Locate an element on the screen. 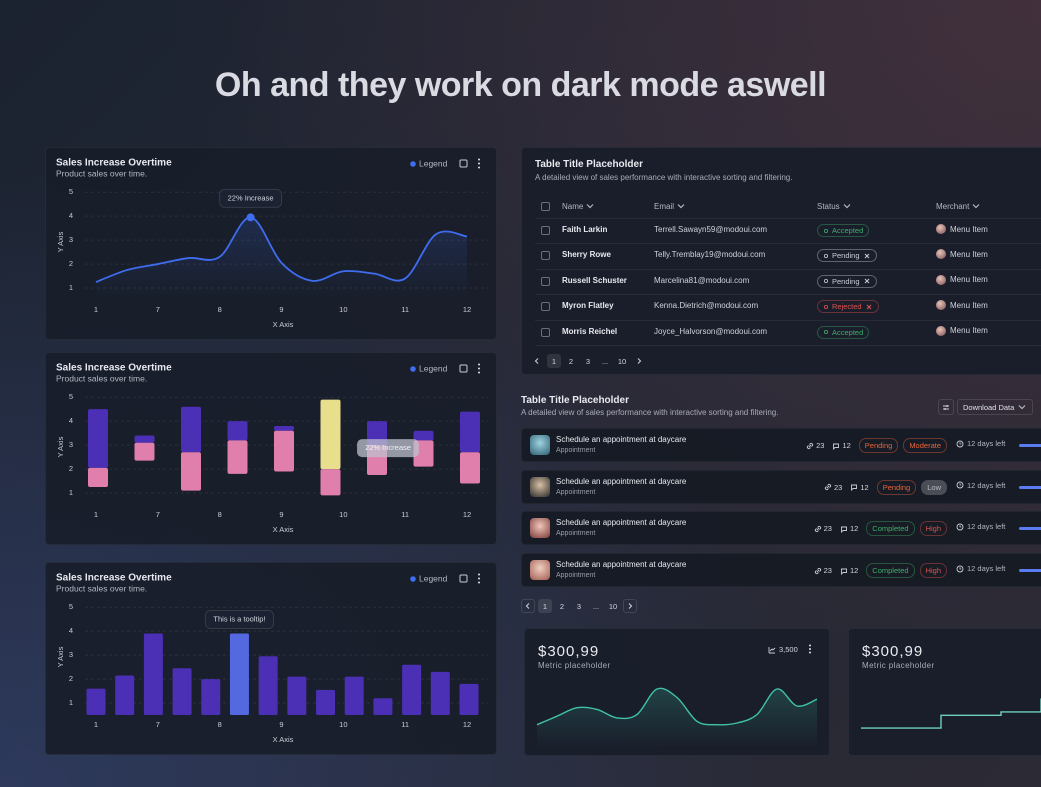  tooltip-box is located at coordinates (251, 198).